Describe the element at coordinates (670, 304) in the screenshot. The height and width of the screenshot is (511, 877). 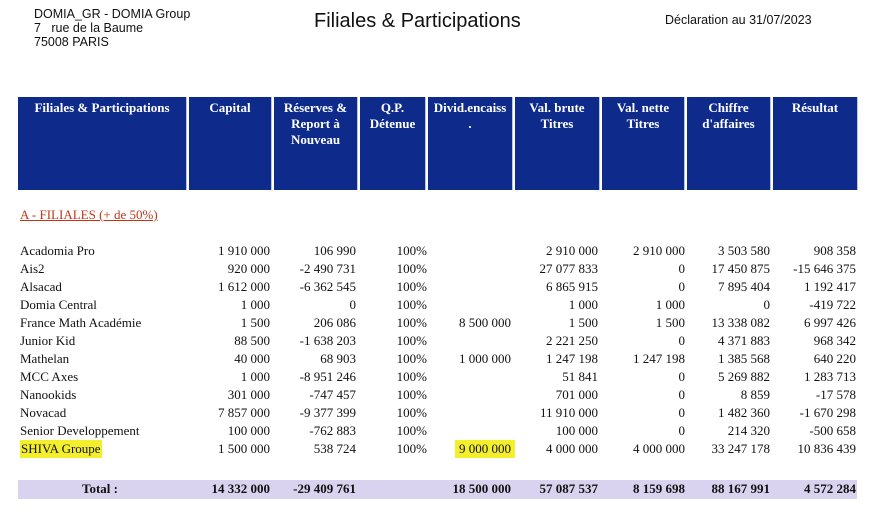
I see `row-net: 1 000` at that location.